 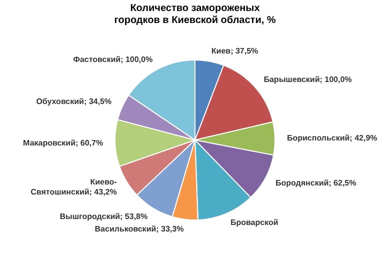 I want to click on chart-title: Количество замороженых городков в Киевской области, %, so click(x=195, y=14).